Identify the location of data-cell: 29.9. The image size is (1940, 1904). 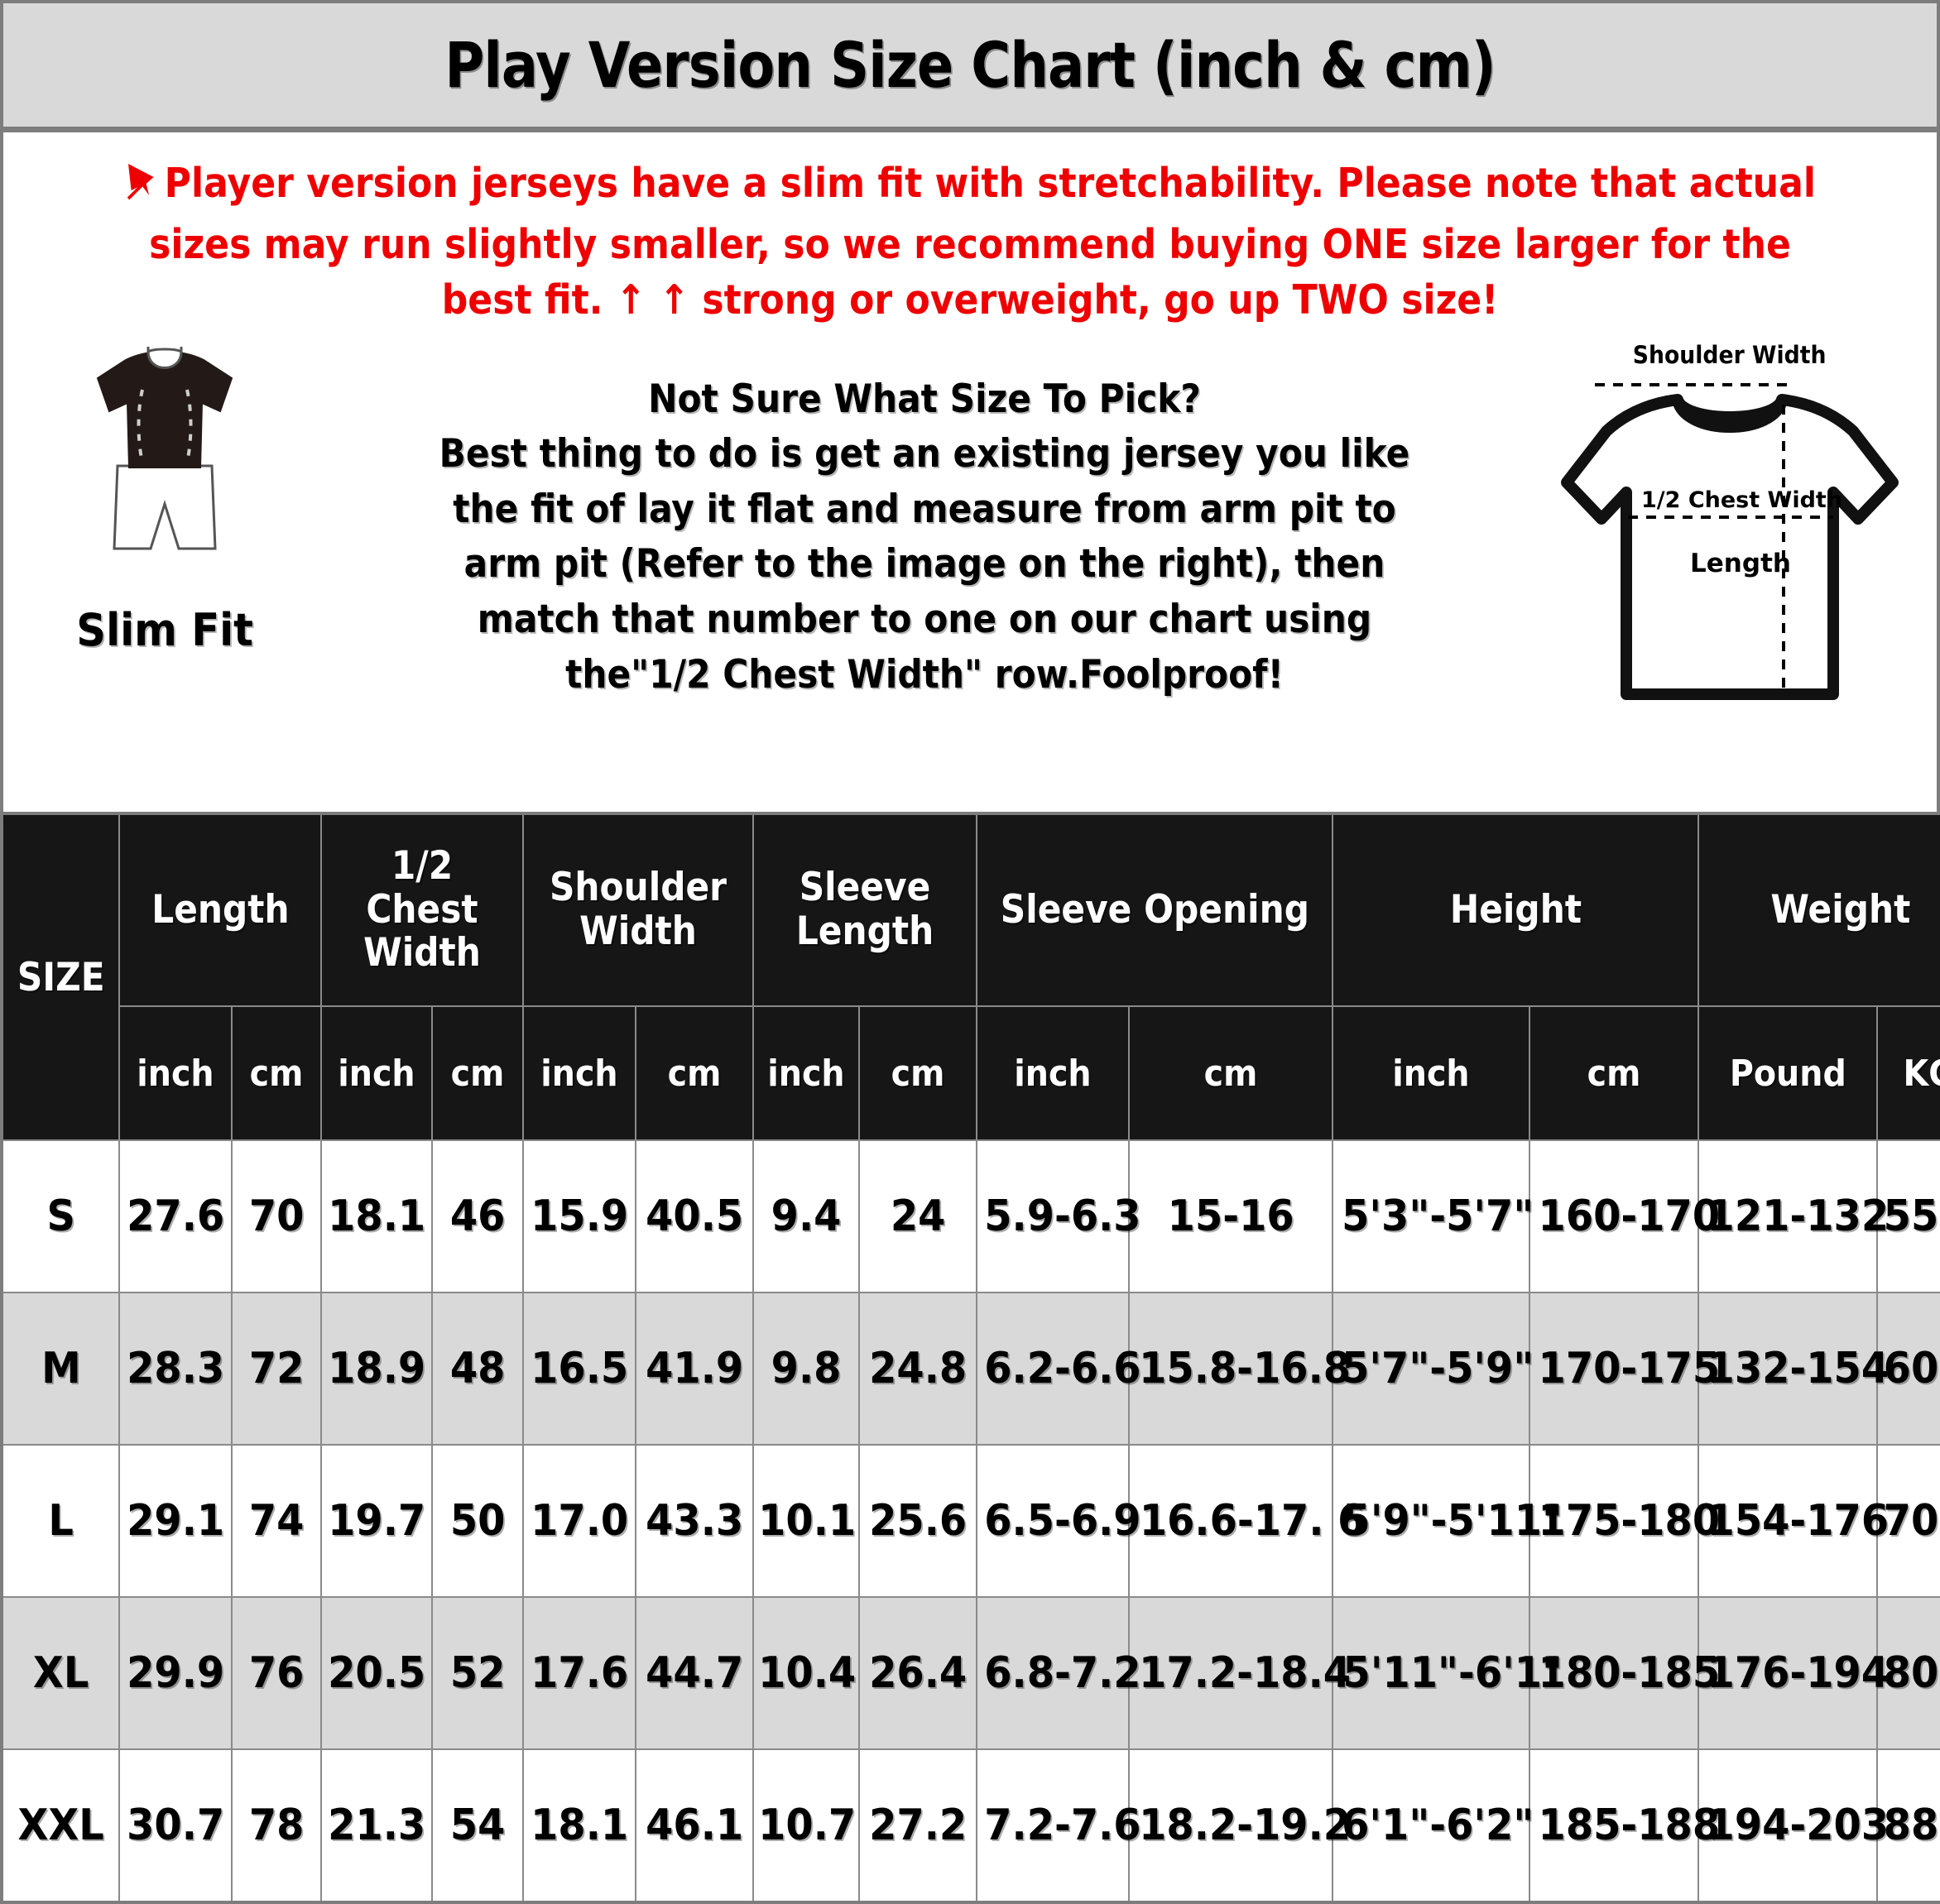
(175, 1673).